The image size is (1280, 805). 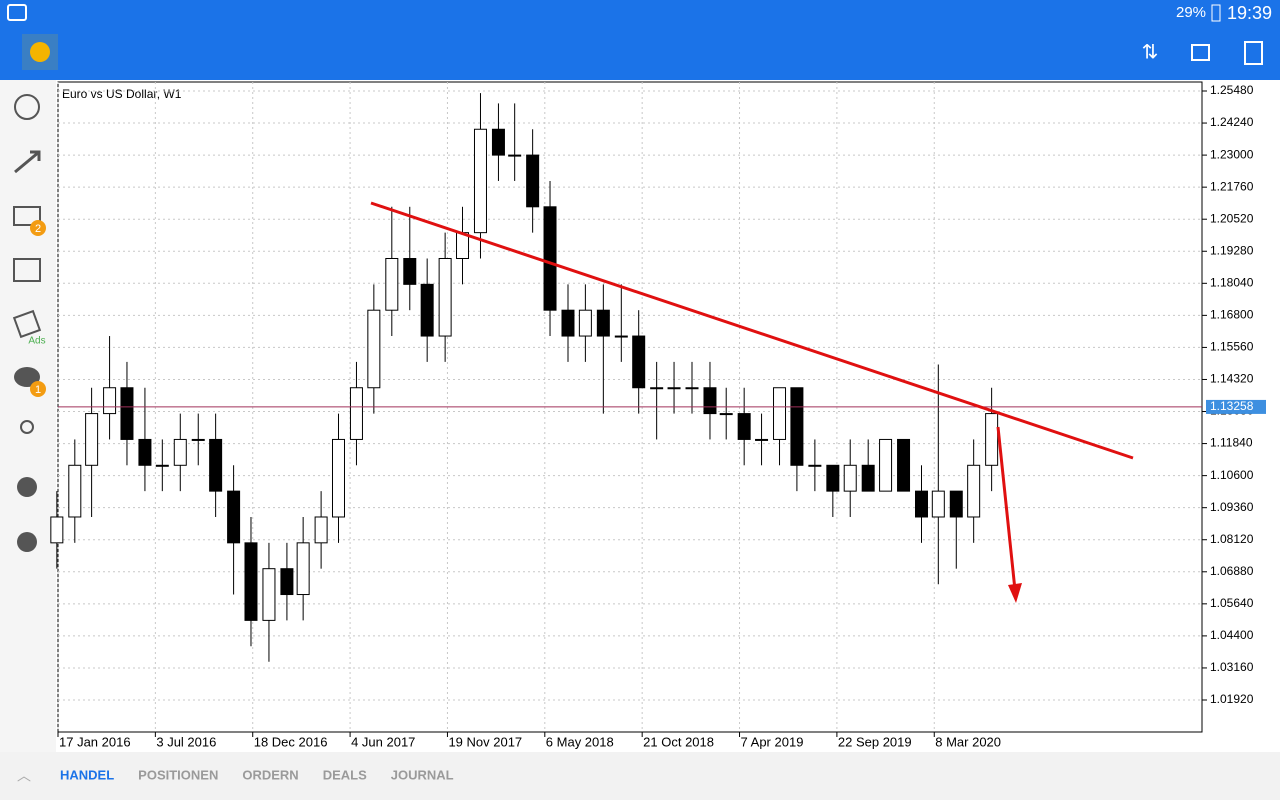 What do you see at coordinates (291, 741) in the screenshot?
I see `x-tick-label: 18 Dec 2016` at bounding box center [291, 741].